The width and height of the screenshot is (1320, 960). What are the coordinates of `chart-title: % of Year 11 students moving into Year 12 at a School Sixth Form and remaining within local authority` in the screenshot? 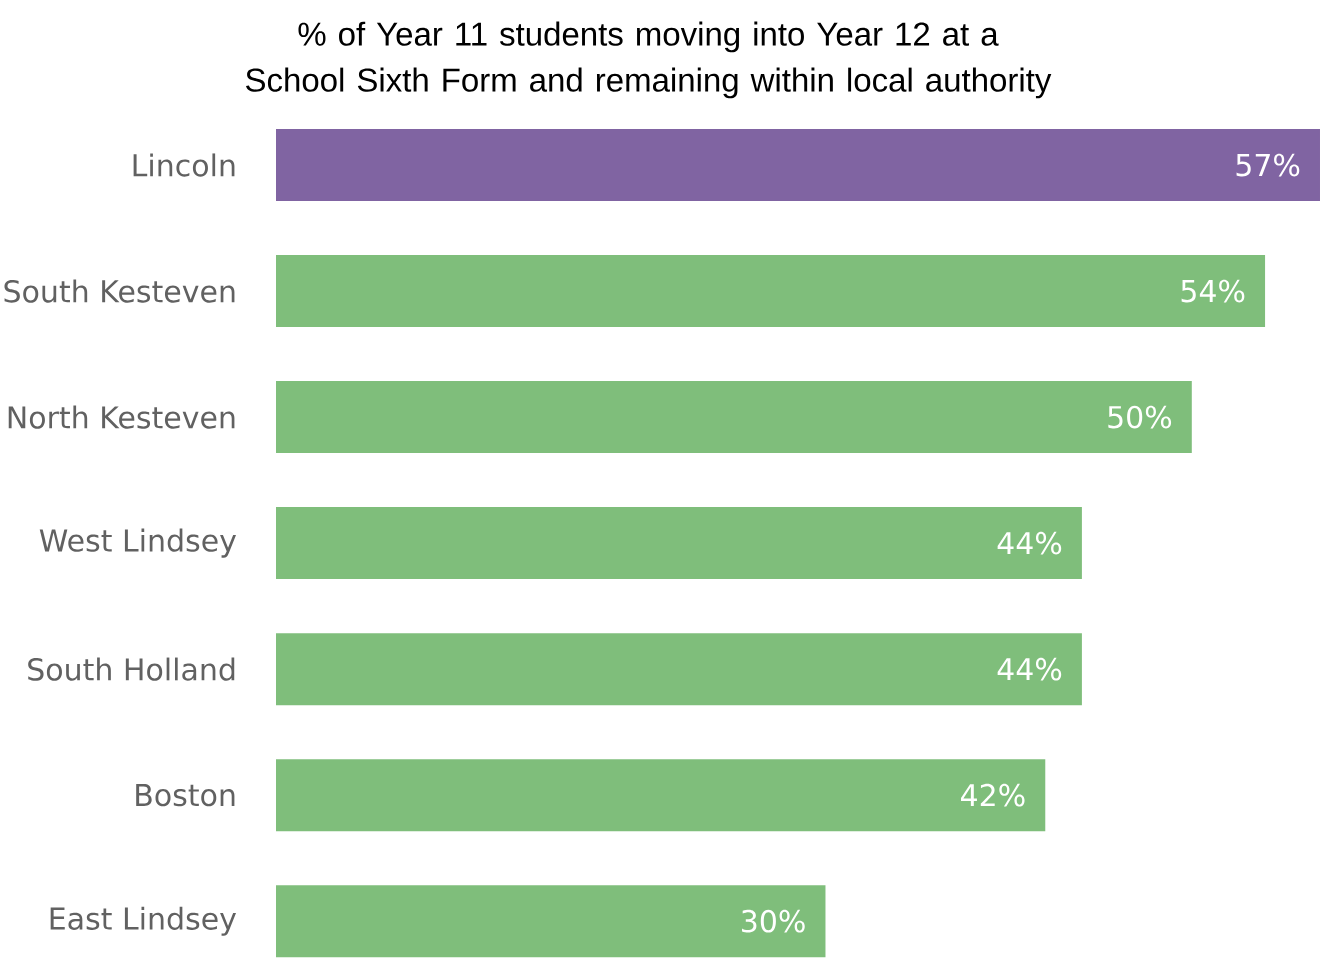 It's located at (649, 60).